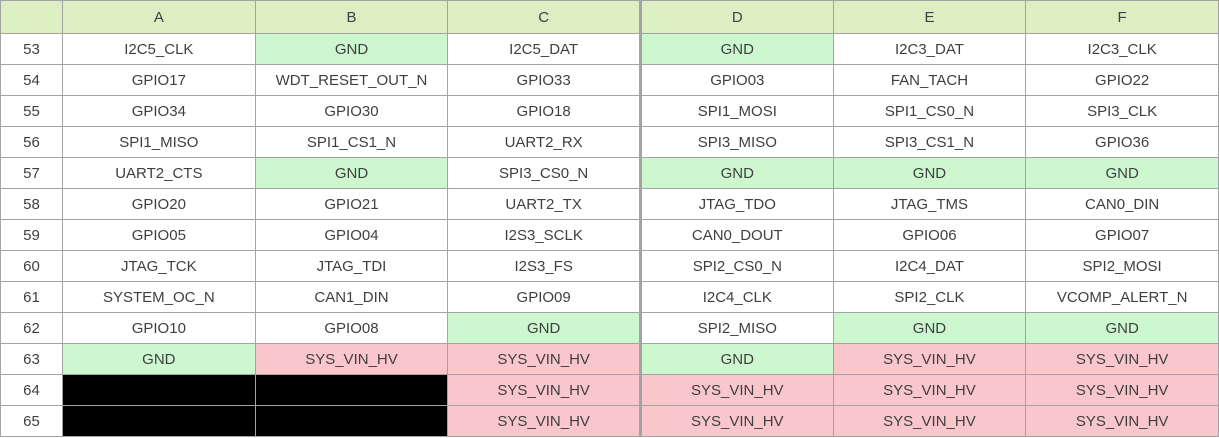 Image resolution: width=1219 pixels, height=438 pixels. I want to click on cell-A63: GND, so click(159, 359).